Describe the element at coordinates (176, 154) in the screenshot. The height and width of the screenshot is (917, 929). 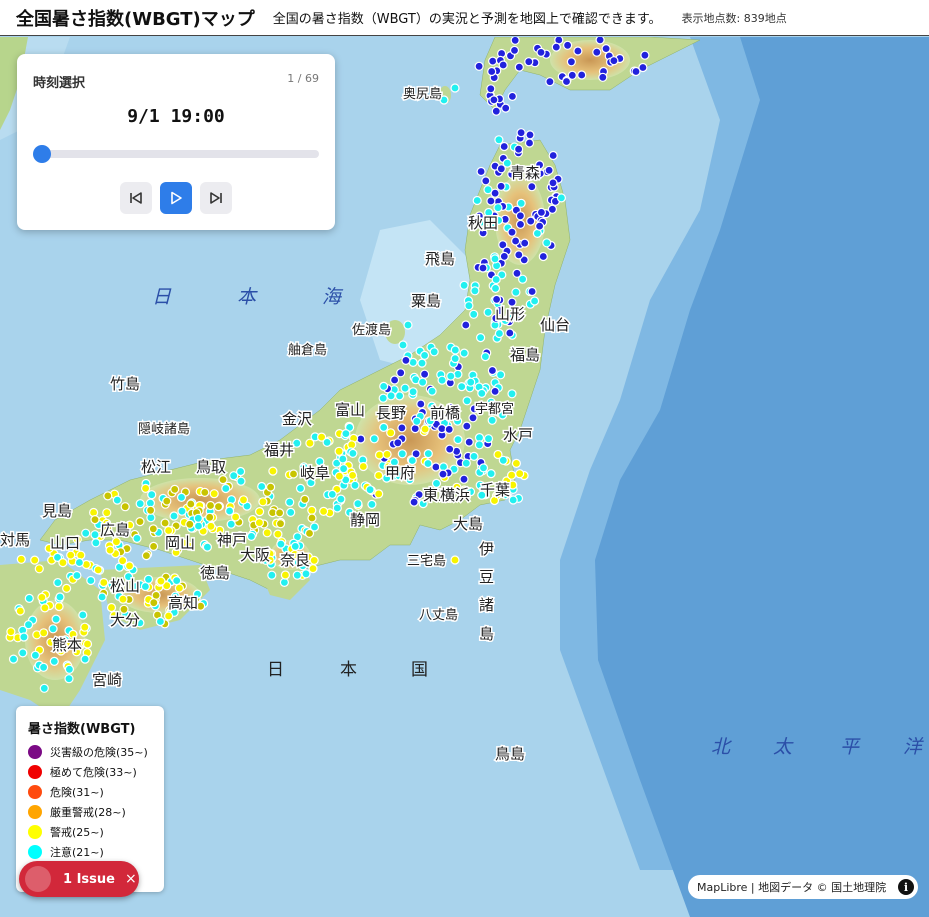
I see `time-slider` at that location.